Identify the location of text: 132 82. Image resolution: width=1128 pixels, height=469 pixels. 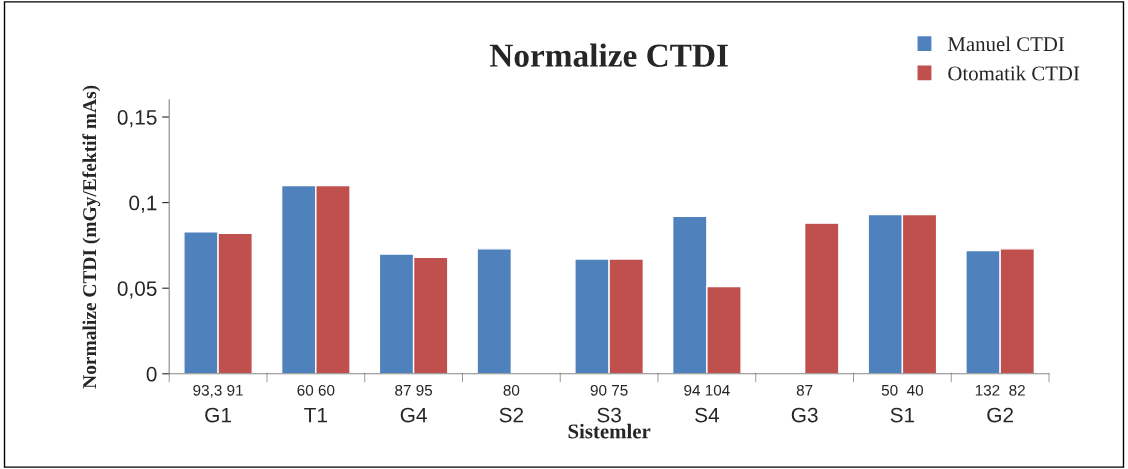
(1000, 390).